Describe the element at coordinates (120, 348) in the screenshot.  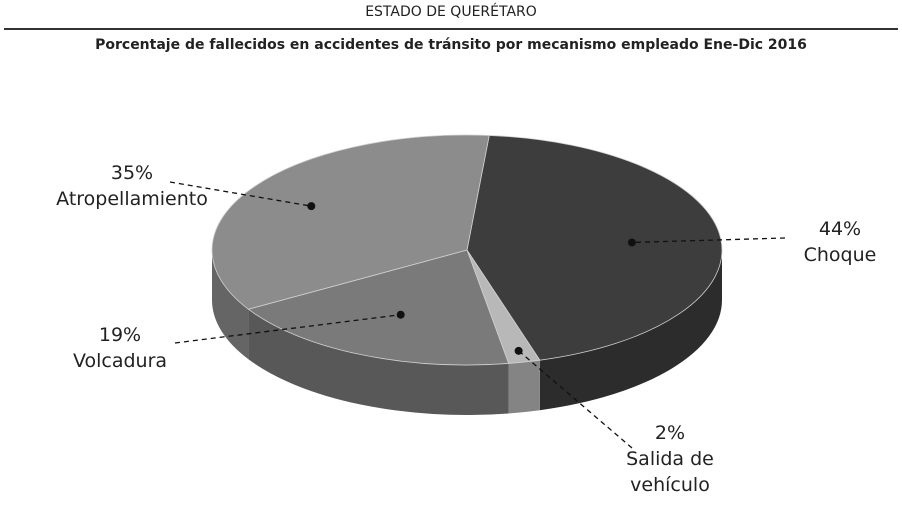
I see `slice-label: 19% Volcadura` at that location.